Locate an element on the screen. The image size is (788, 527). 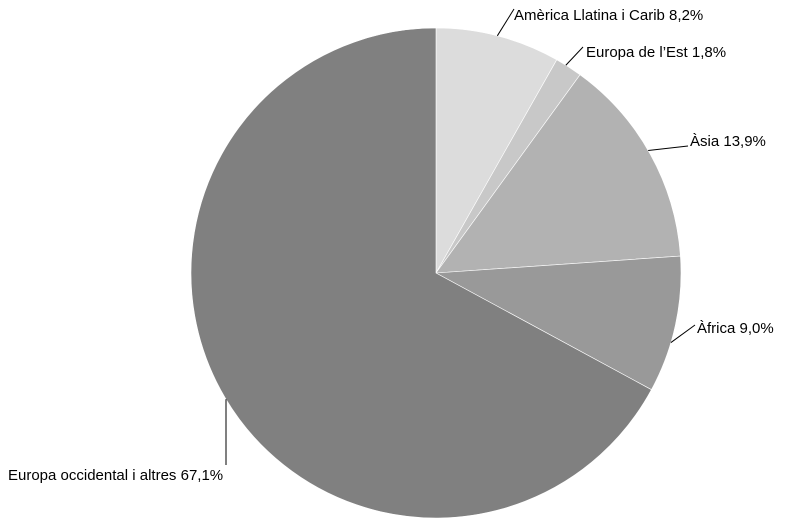
slice-label-2: Europa de l’Est 1,8% is located at coordinates (656, 52).